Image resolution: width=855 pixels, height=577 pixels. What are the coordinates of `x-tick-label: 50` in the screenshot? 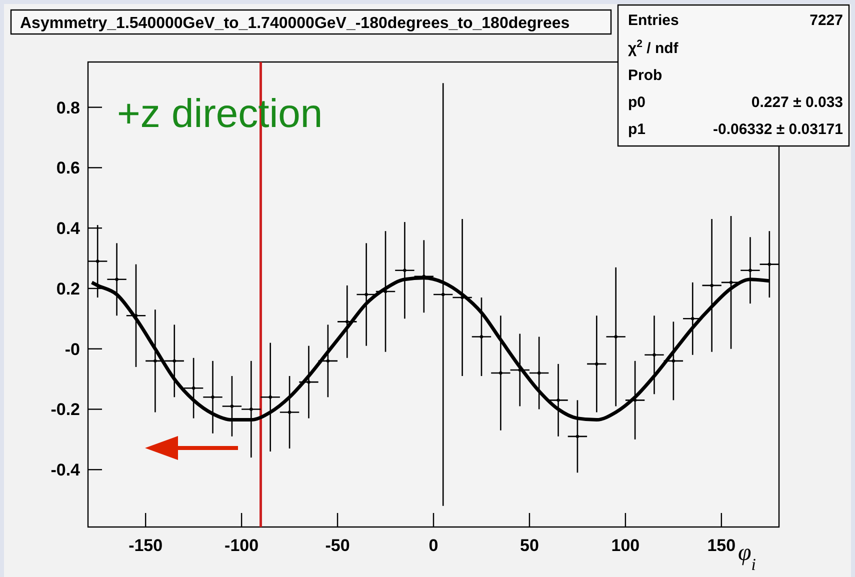 It's located at (529, 545).